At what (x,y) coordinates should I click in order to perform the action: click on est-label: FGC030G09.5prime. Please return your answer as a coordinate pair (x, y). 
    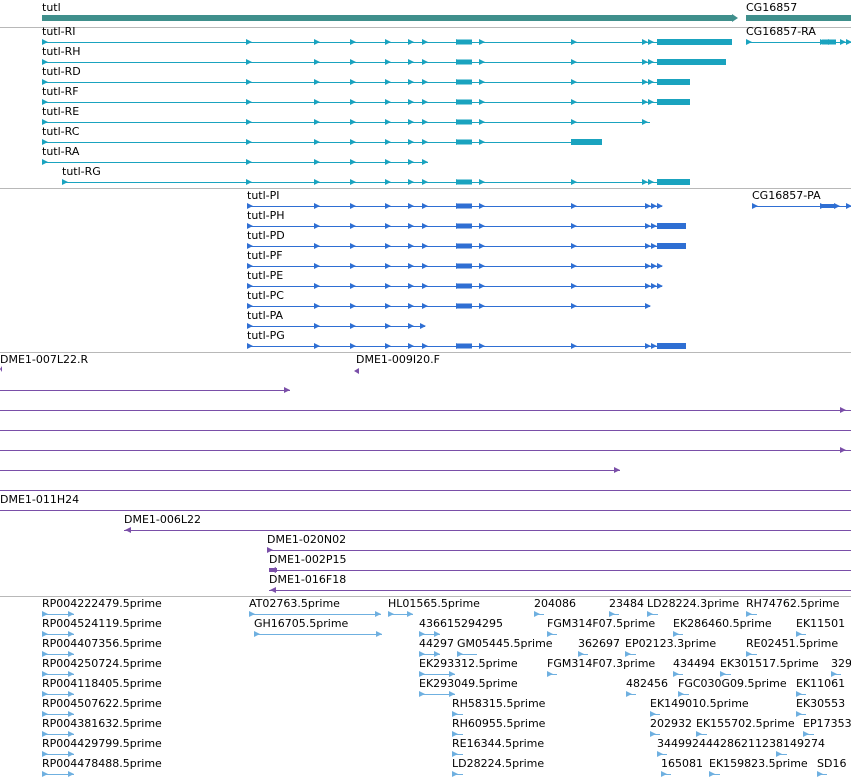
    Looking at the image, I should click on (732, 683).